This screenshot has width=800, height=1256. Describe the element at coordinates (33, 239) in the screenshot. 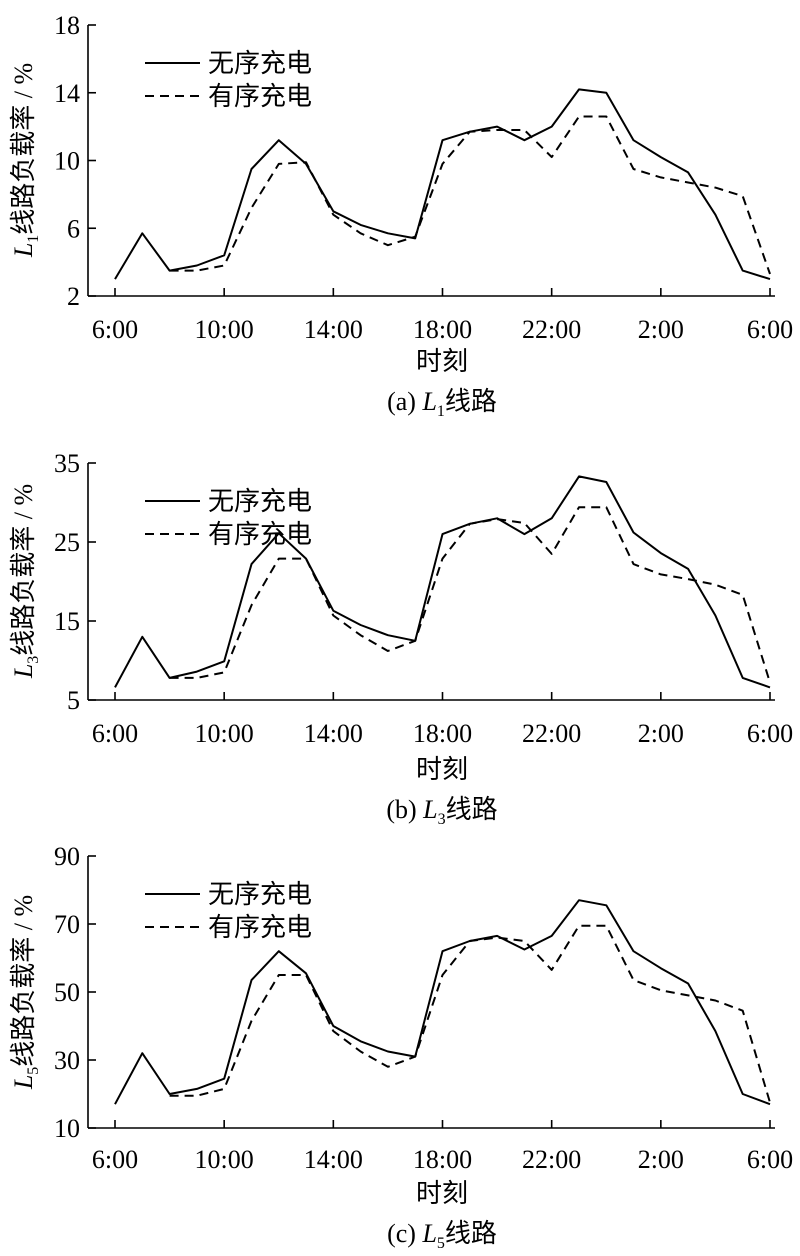

I see `y-axis-label-subscript: 1` at that location.